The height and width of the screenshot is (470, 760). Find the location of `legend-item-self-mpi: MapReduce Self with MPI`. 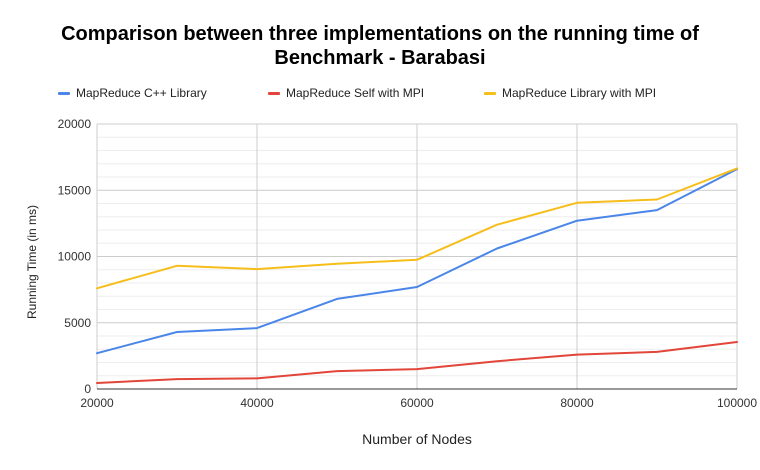

legend-item-self-mpi: MapReduce Self with MPI is located at coordinates (346, 93).